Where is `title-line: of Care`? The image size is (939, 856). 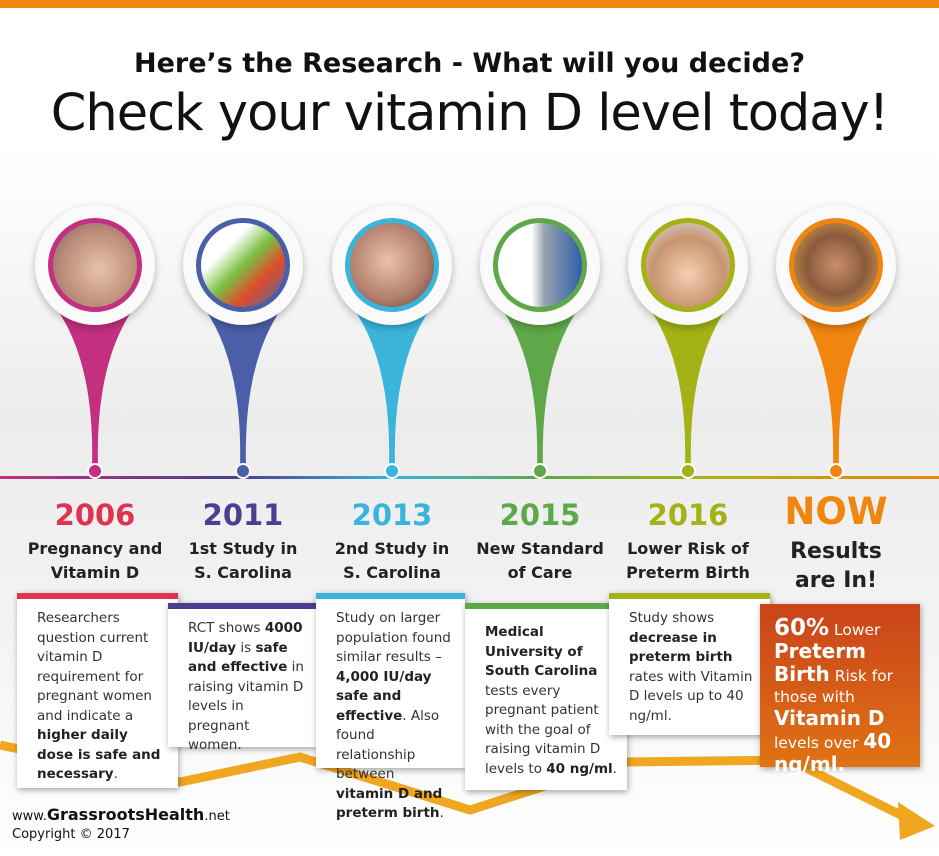
title-line: of Care is located at coordinates (540, 572).